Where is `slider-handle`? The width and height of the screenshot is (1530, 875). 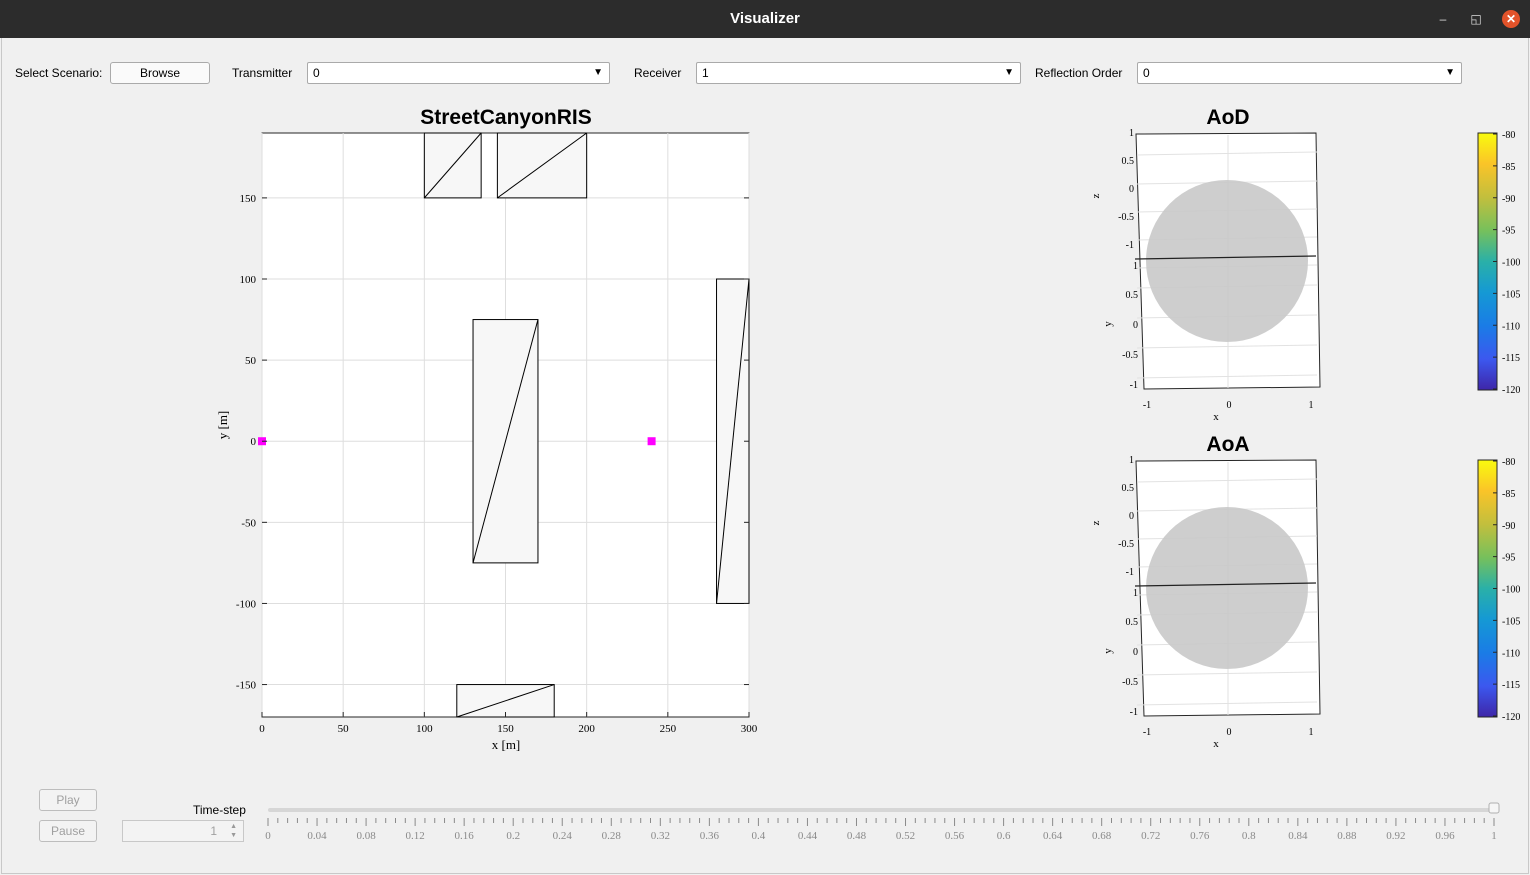 slider-handle is located at coordinates (1494, 808).